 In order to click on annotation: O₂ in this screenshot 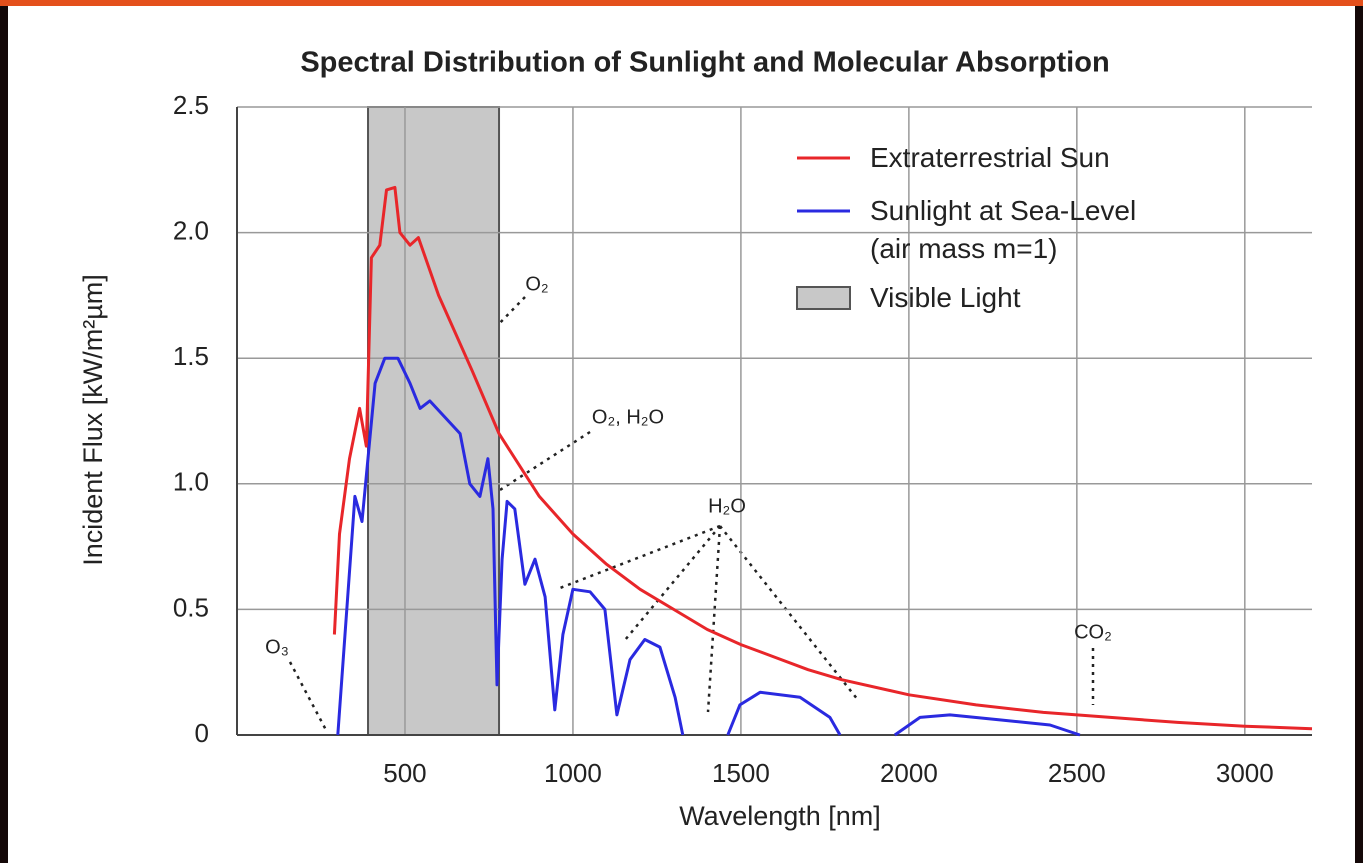, I will do `click(536, 284)`.